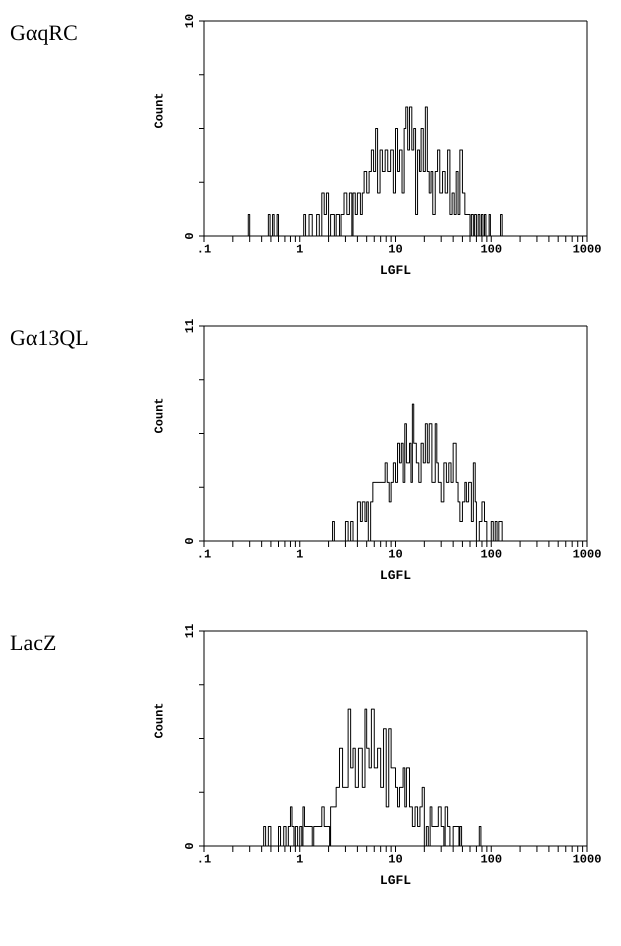 This screenshot has height=946, width=621. I want to click on chart-title: GαqRC, so click(44, 32).